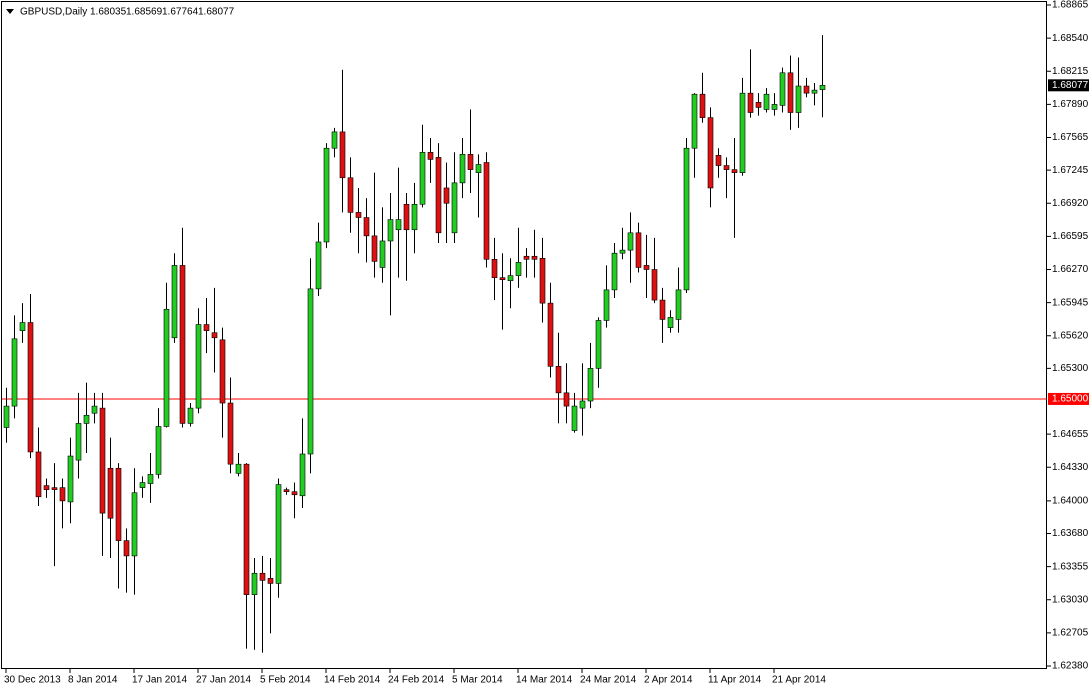 This screenshot has width=1091, height=690. I want to click on header-open: 1.68035, so click(108, 12).